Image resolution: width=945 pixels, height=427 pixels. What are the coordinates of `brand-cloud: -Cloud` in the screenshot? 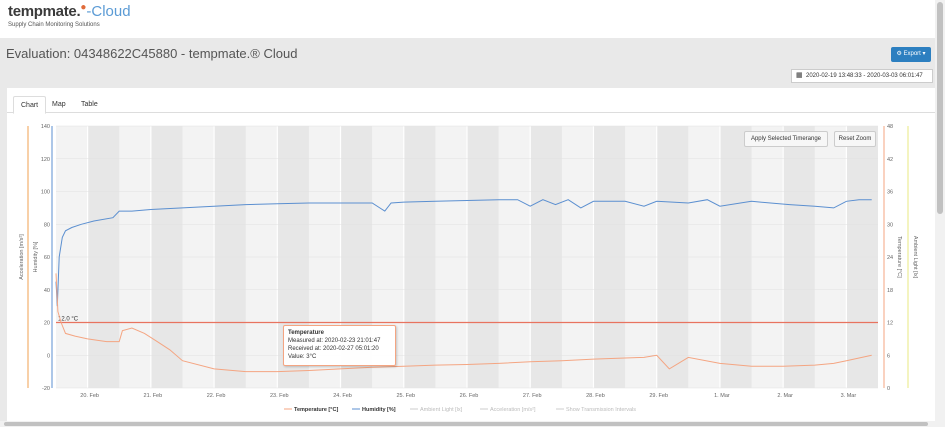 It's located at (108, 11).